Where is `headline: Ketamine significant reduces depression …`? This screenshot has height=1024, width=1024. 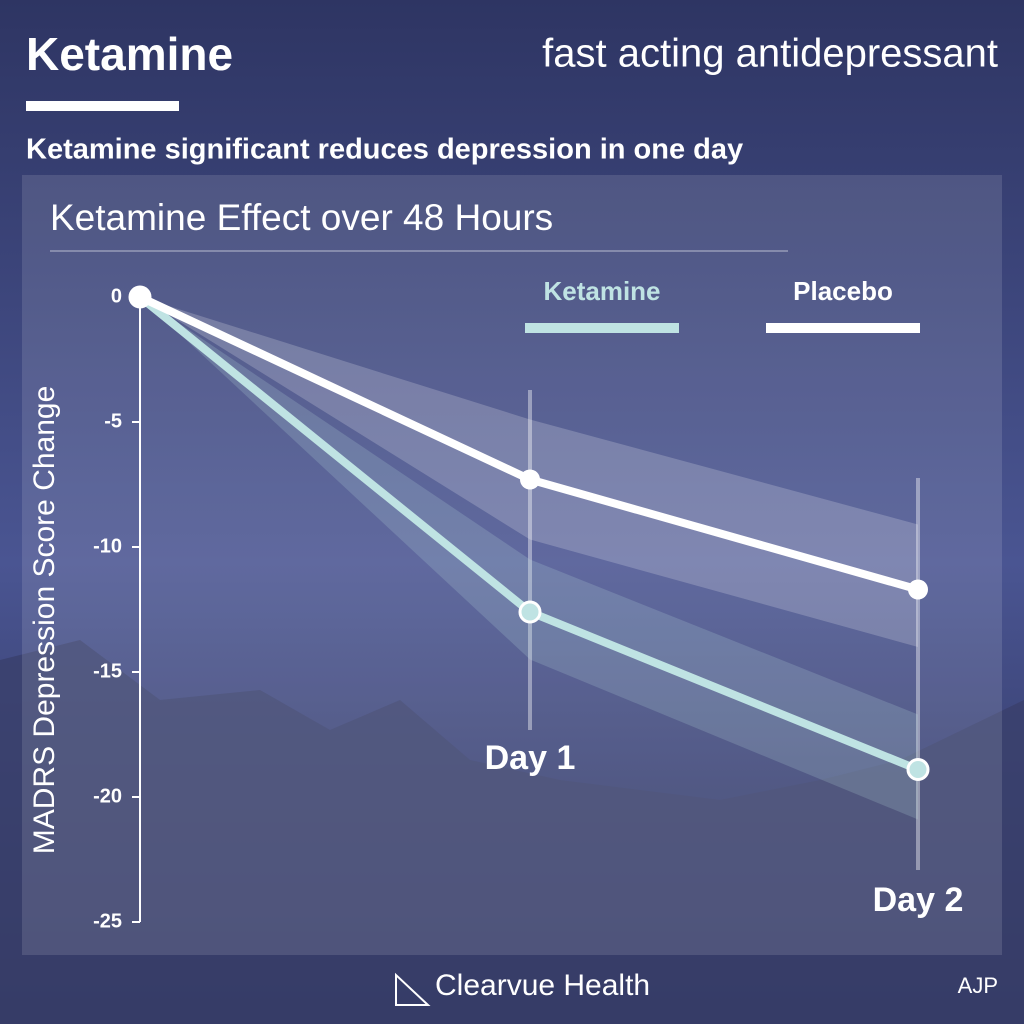 headline: Ketamine significant reduces depression … is located at coordinates (384, 150).